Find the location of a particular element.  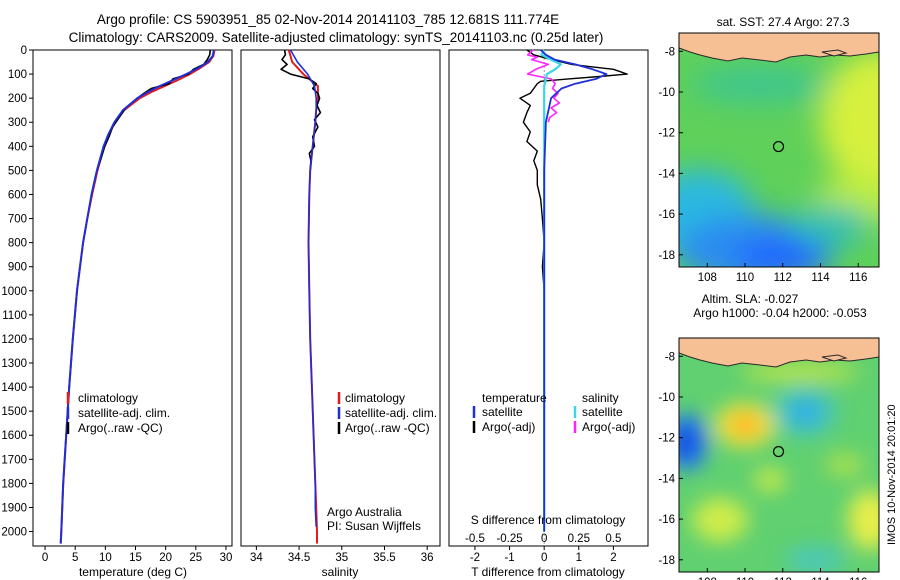

depth-tick-label: 1800 is located at coordinates (14, 484).